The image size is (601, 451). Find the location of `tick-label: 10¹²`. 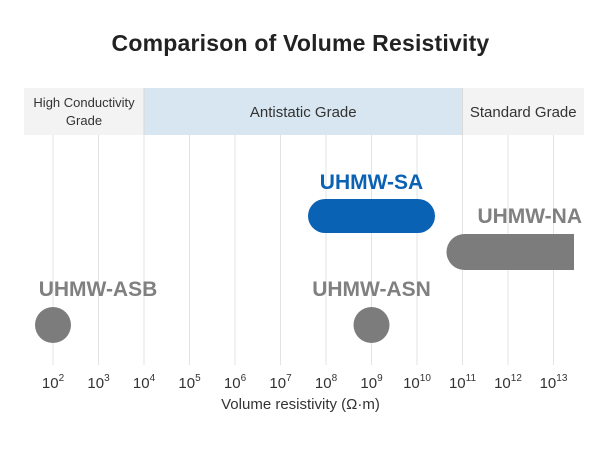

tick-label: 10¹² is located at coordinates (508, 382).